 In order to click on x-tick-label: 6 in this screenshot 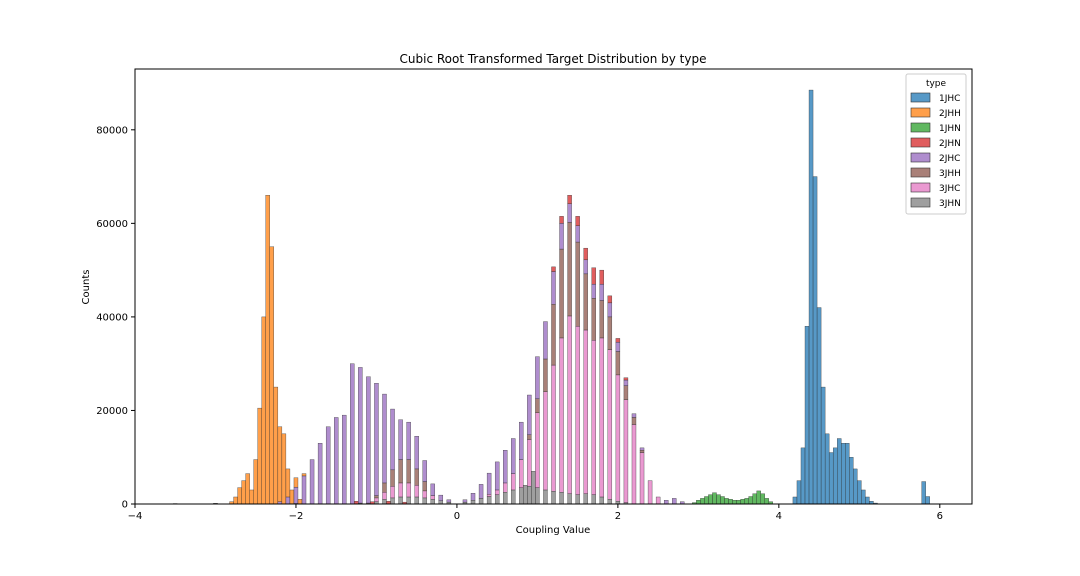, I will do `click(940, 516)`.